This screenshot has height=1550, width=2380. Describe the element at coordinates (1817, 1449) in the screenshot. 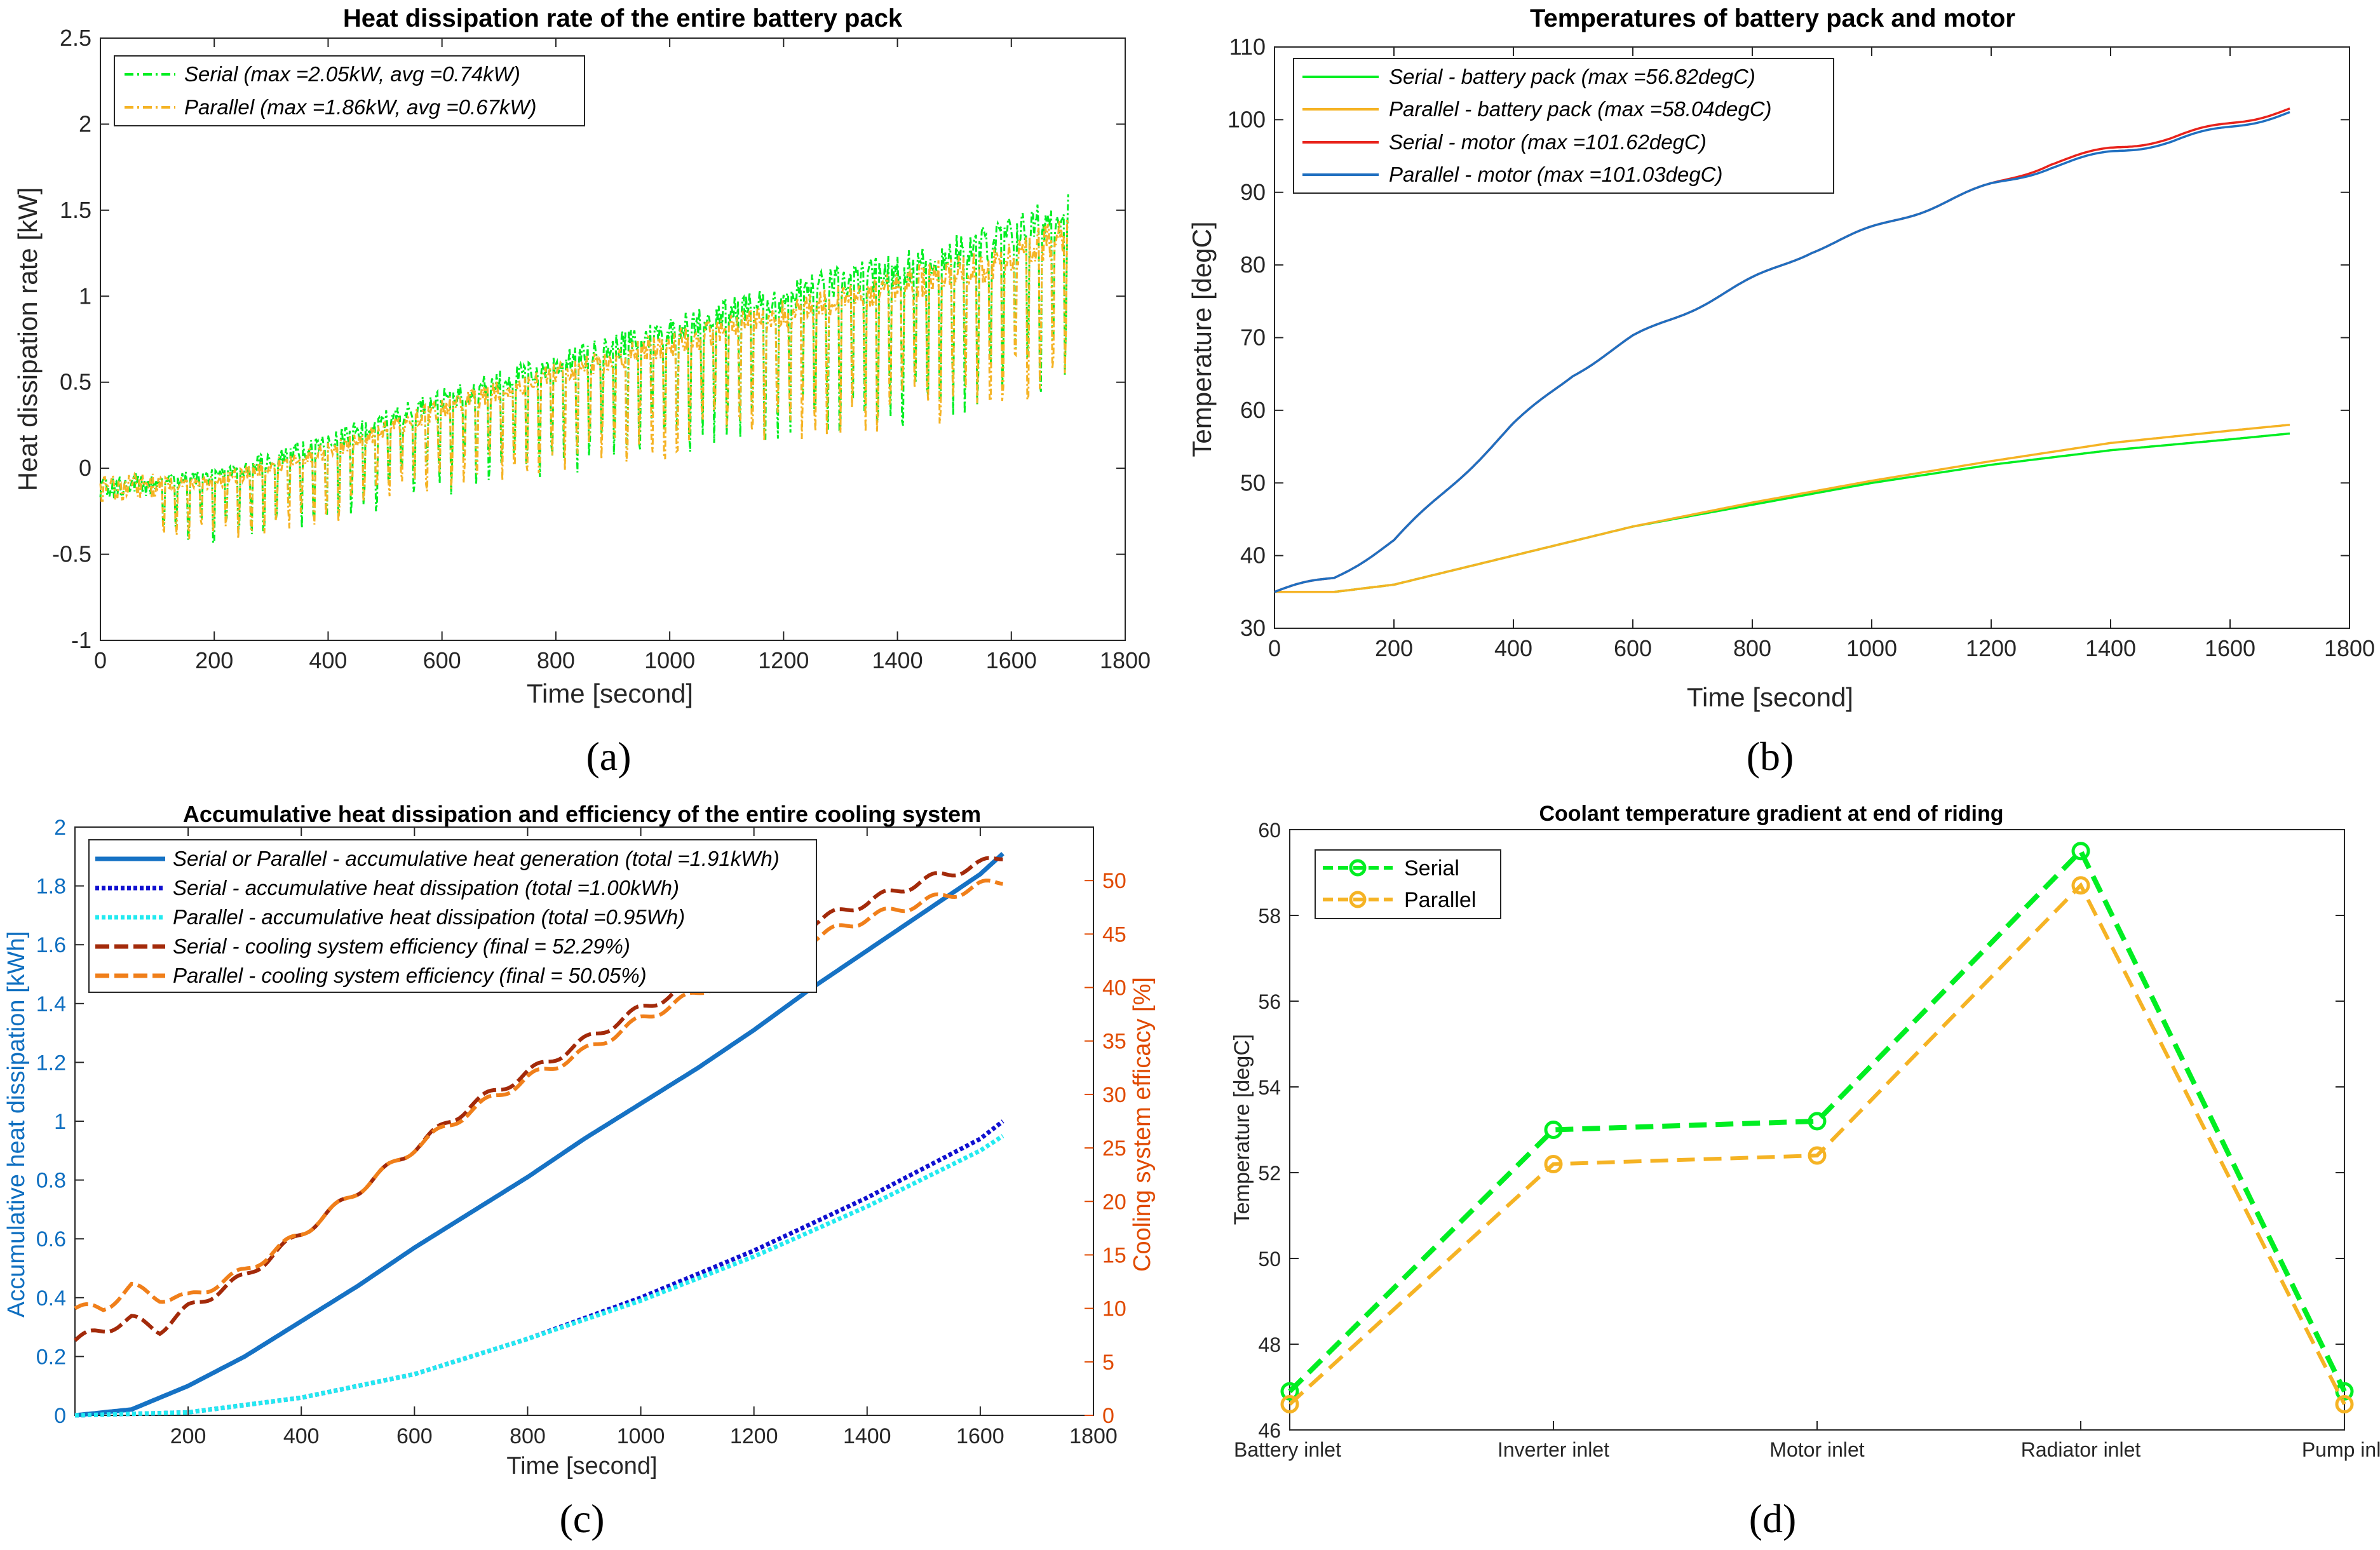

I see `x-tick-label: Motor inlet` at that location.